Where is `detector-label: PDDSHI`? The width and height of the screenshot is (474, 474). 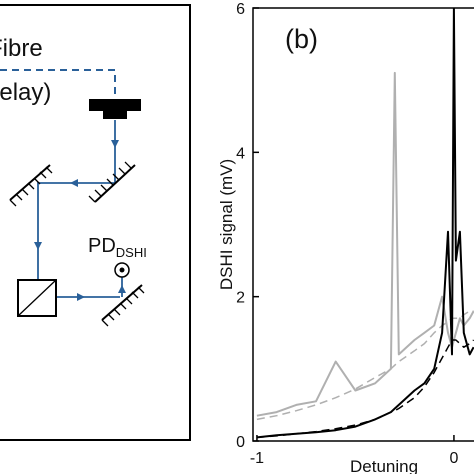
detector-label: PDDSHI is located at coordinates (117, 247).